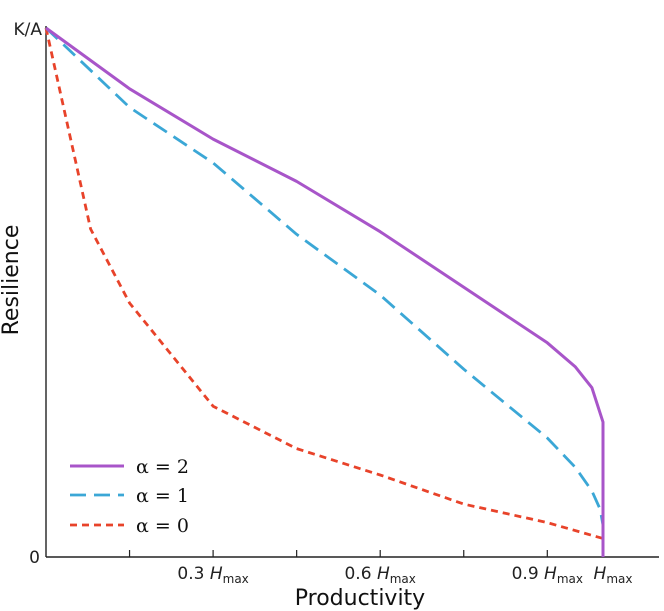 Image resolution: width=664 pixels, height=611 pixels. What do you see at coordinates (360, 598) in the screenshot?
I see `x-axis-title: Productivity` at bounding box center [360, 598].